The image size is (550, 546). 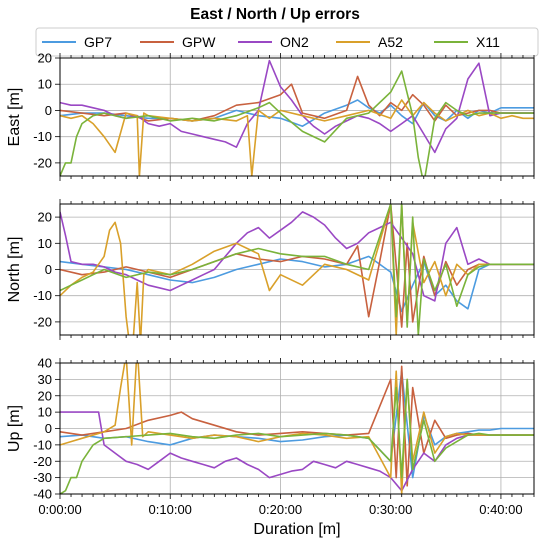 I want to click on x-tick-label: 0:10:00, so click(x=170, y=509).